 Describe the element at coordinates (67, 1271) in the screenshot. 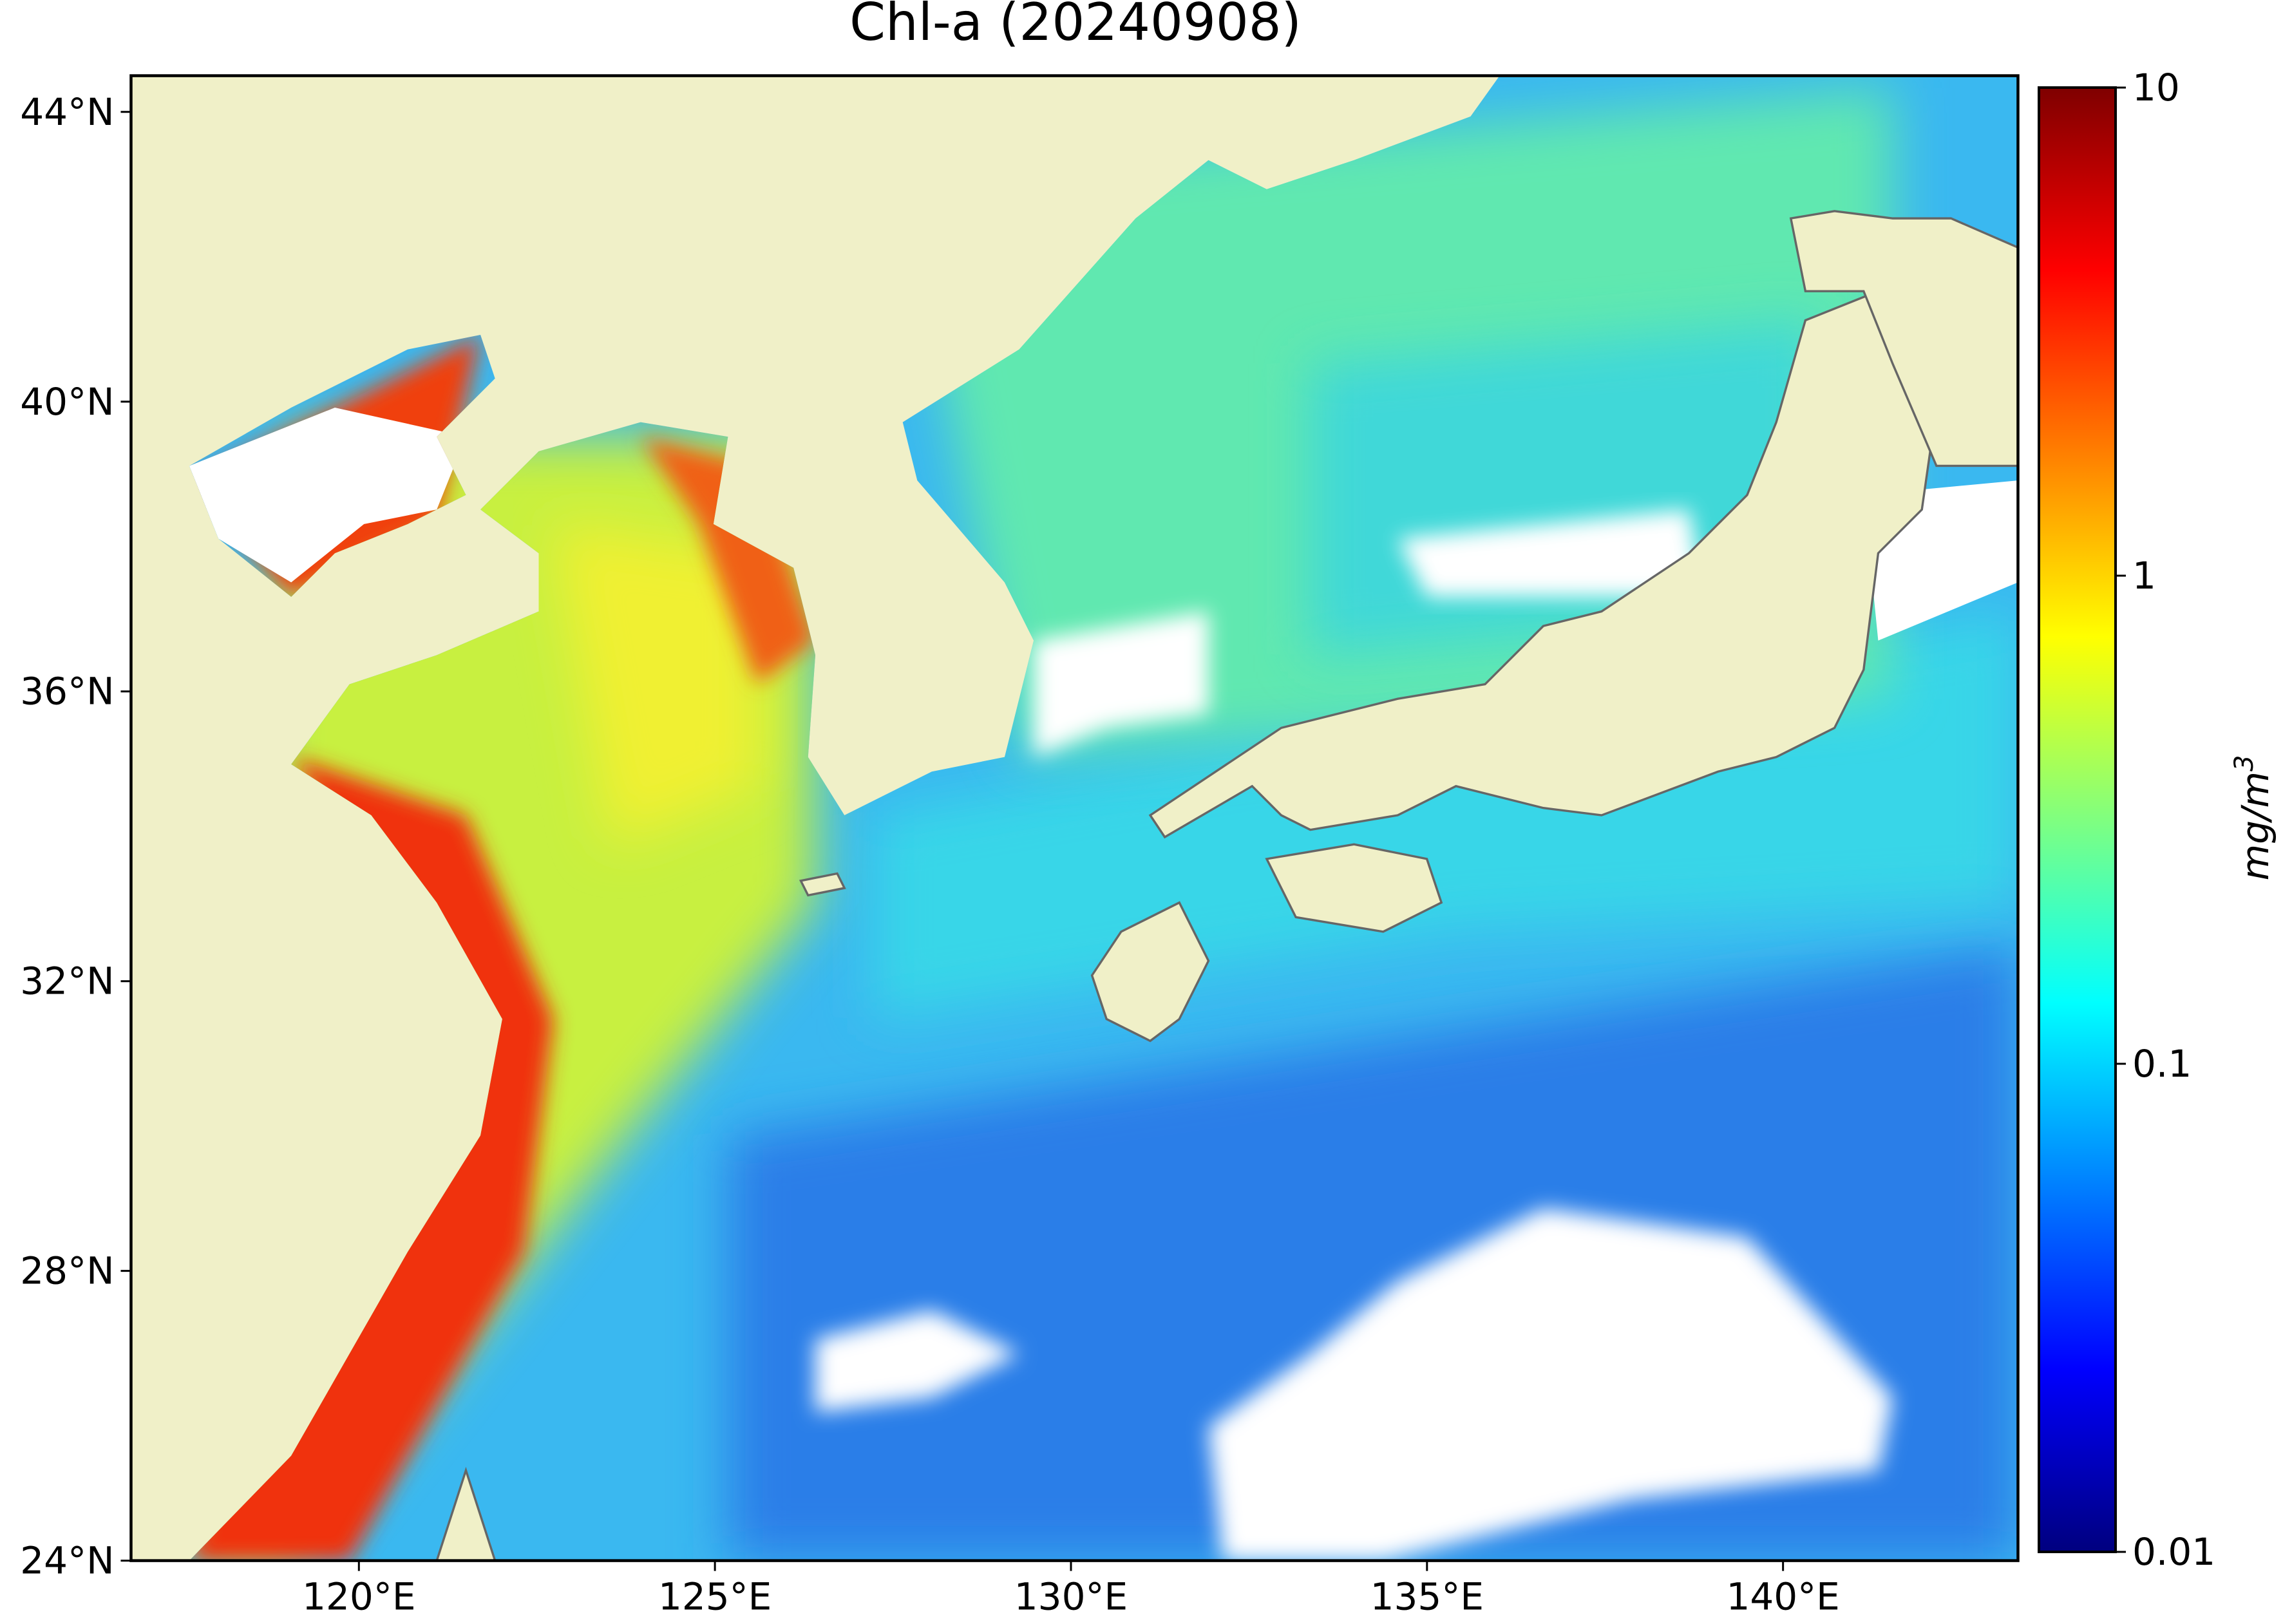

I see `y-tick-label: 28°N` at that location.